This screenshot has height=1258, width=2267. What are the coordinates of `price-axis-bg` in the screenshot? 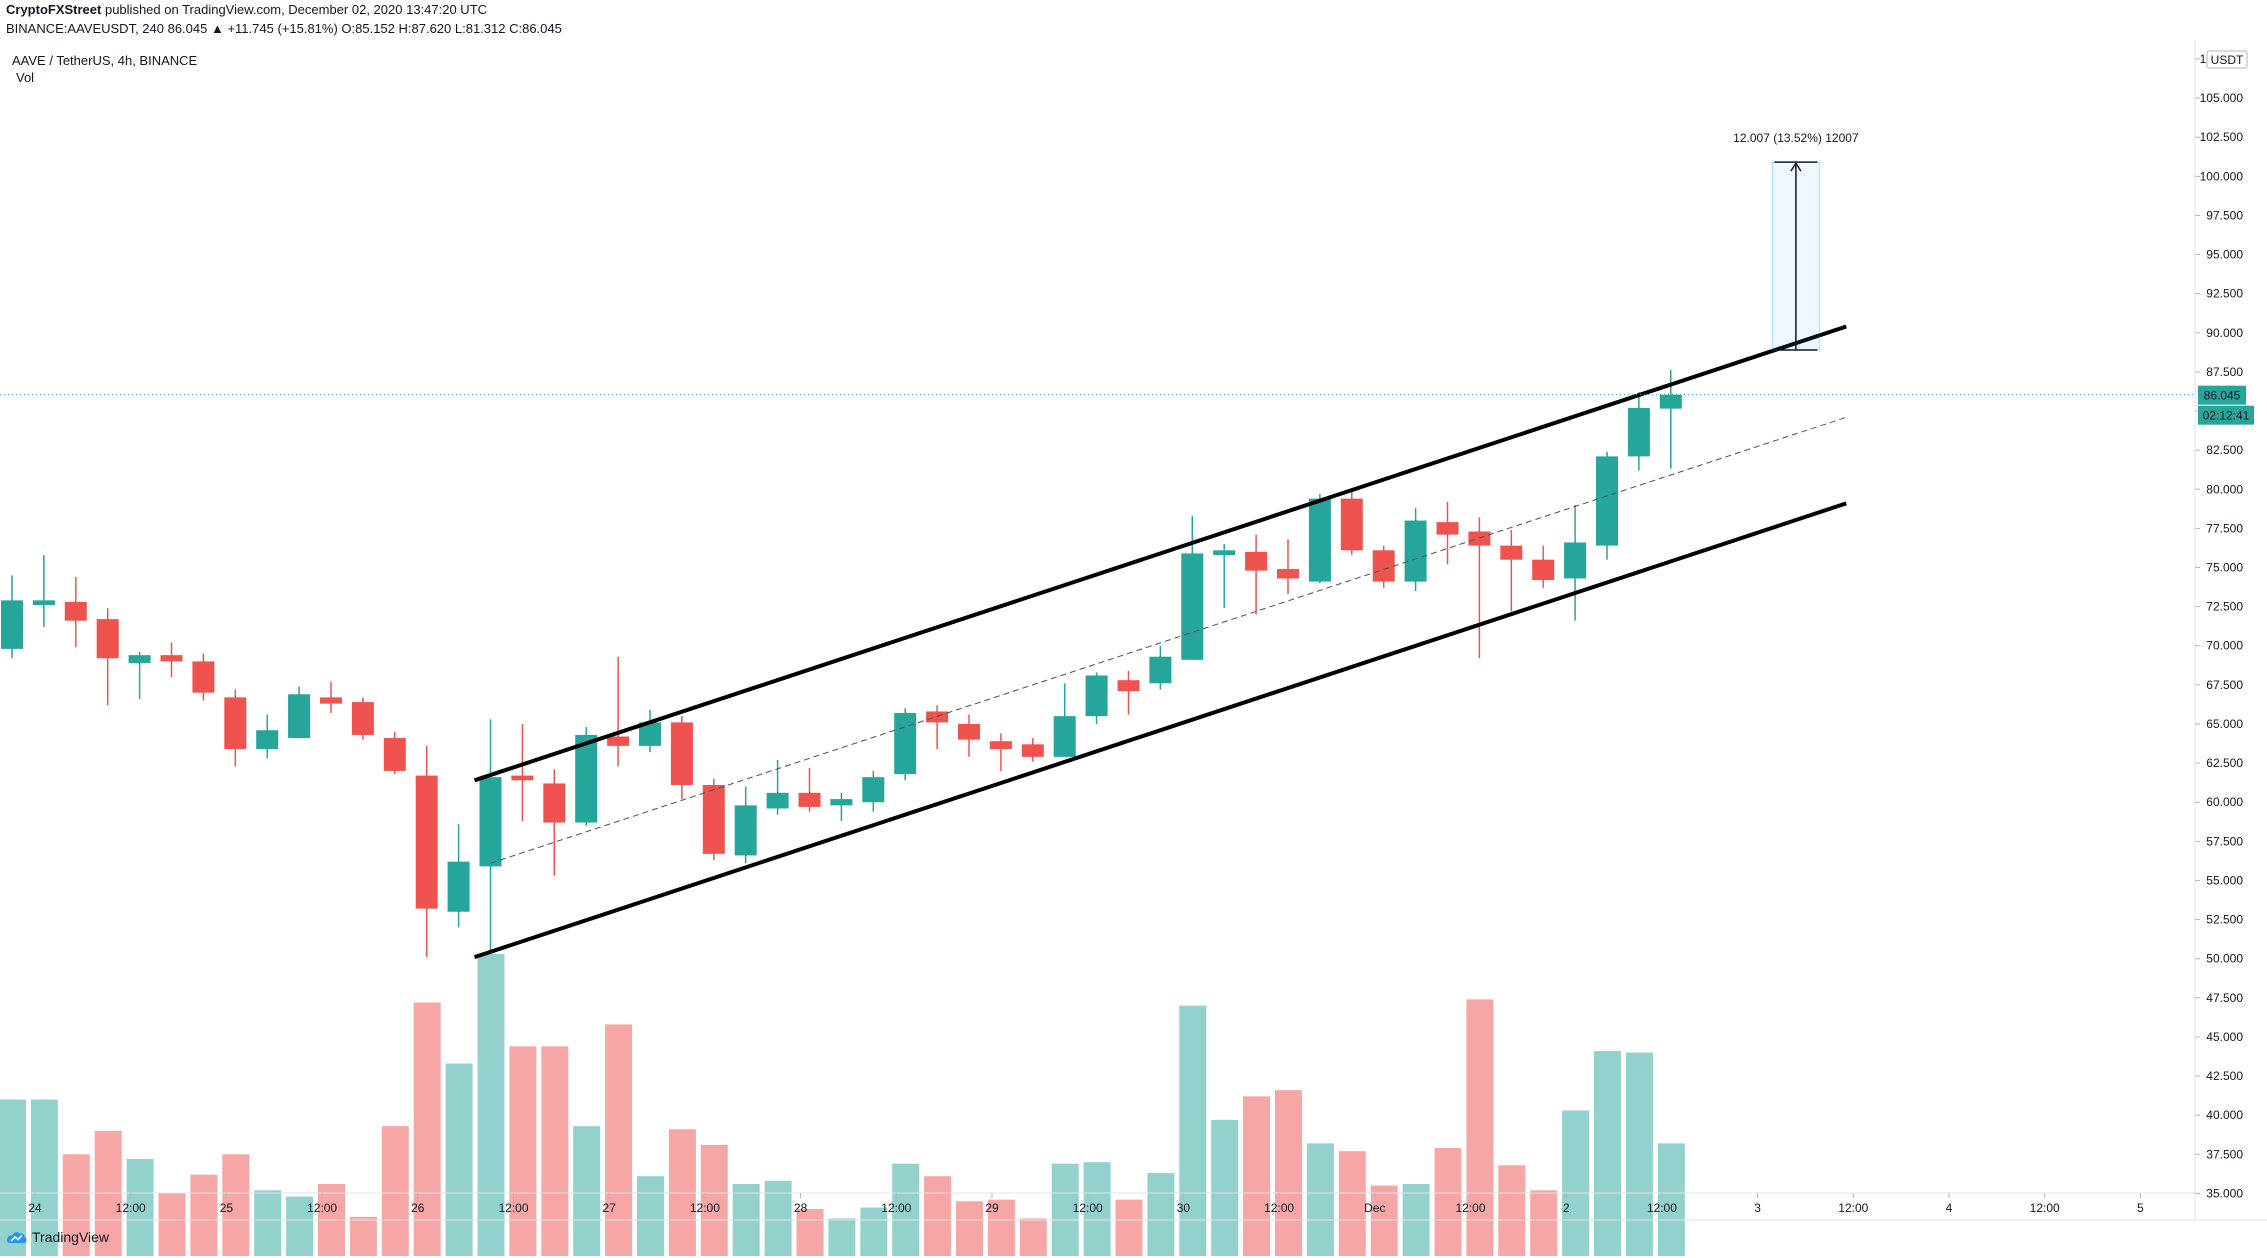 It's located at (2231, 629).